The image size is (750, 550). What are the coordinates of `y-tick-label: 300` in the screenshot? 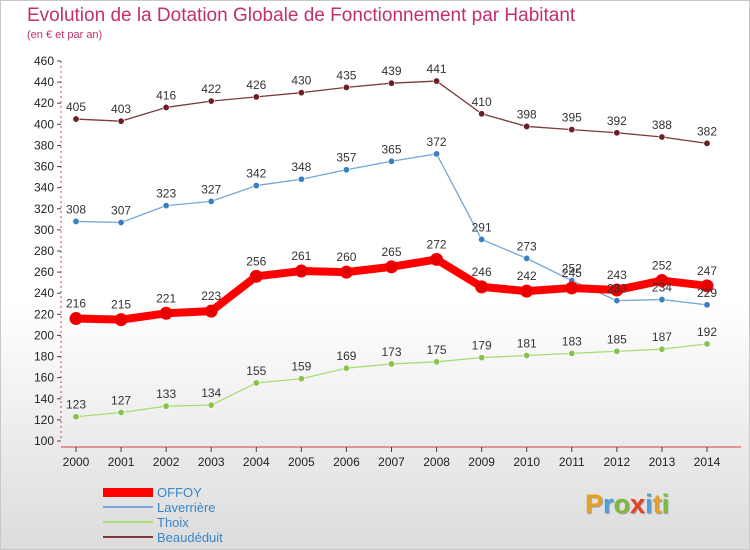 It's located at (44, 230).